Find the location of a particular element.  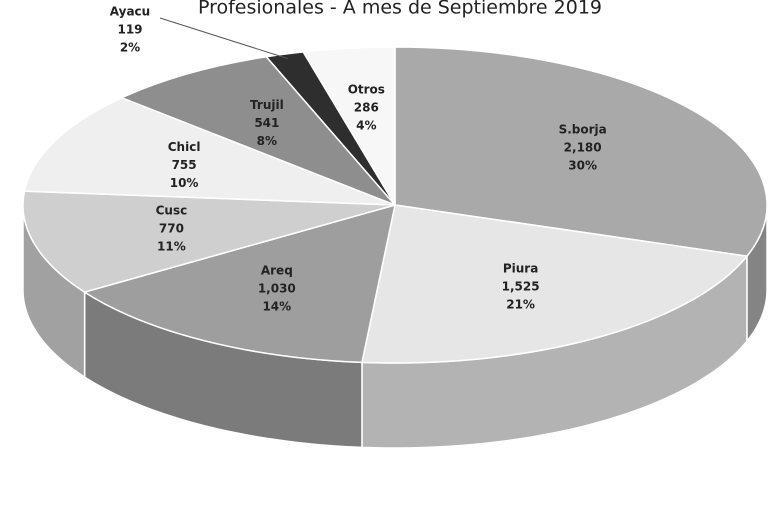

data-label: Piura 1,525 21% is located at coordinates (521, 287).